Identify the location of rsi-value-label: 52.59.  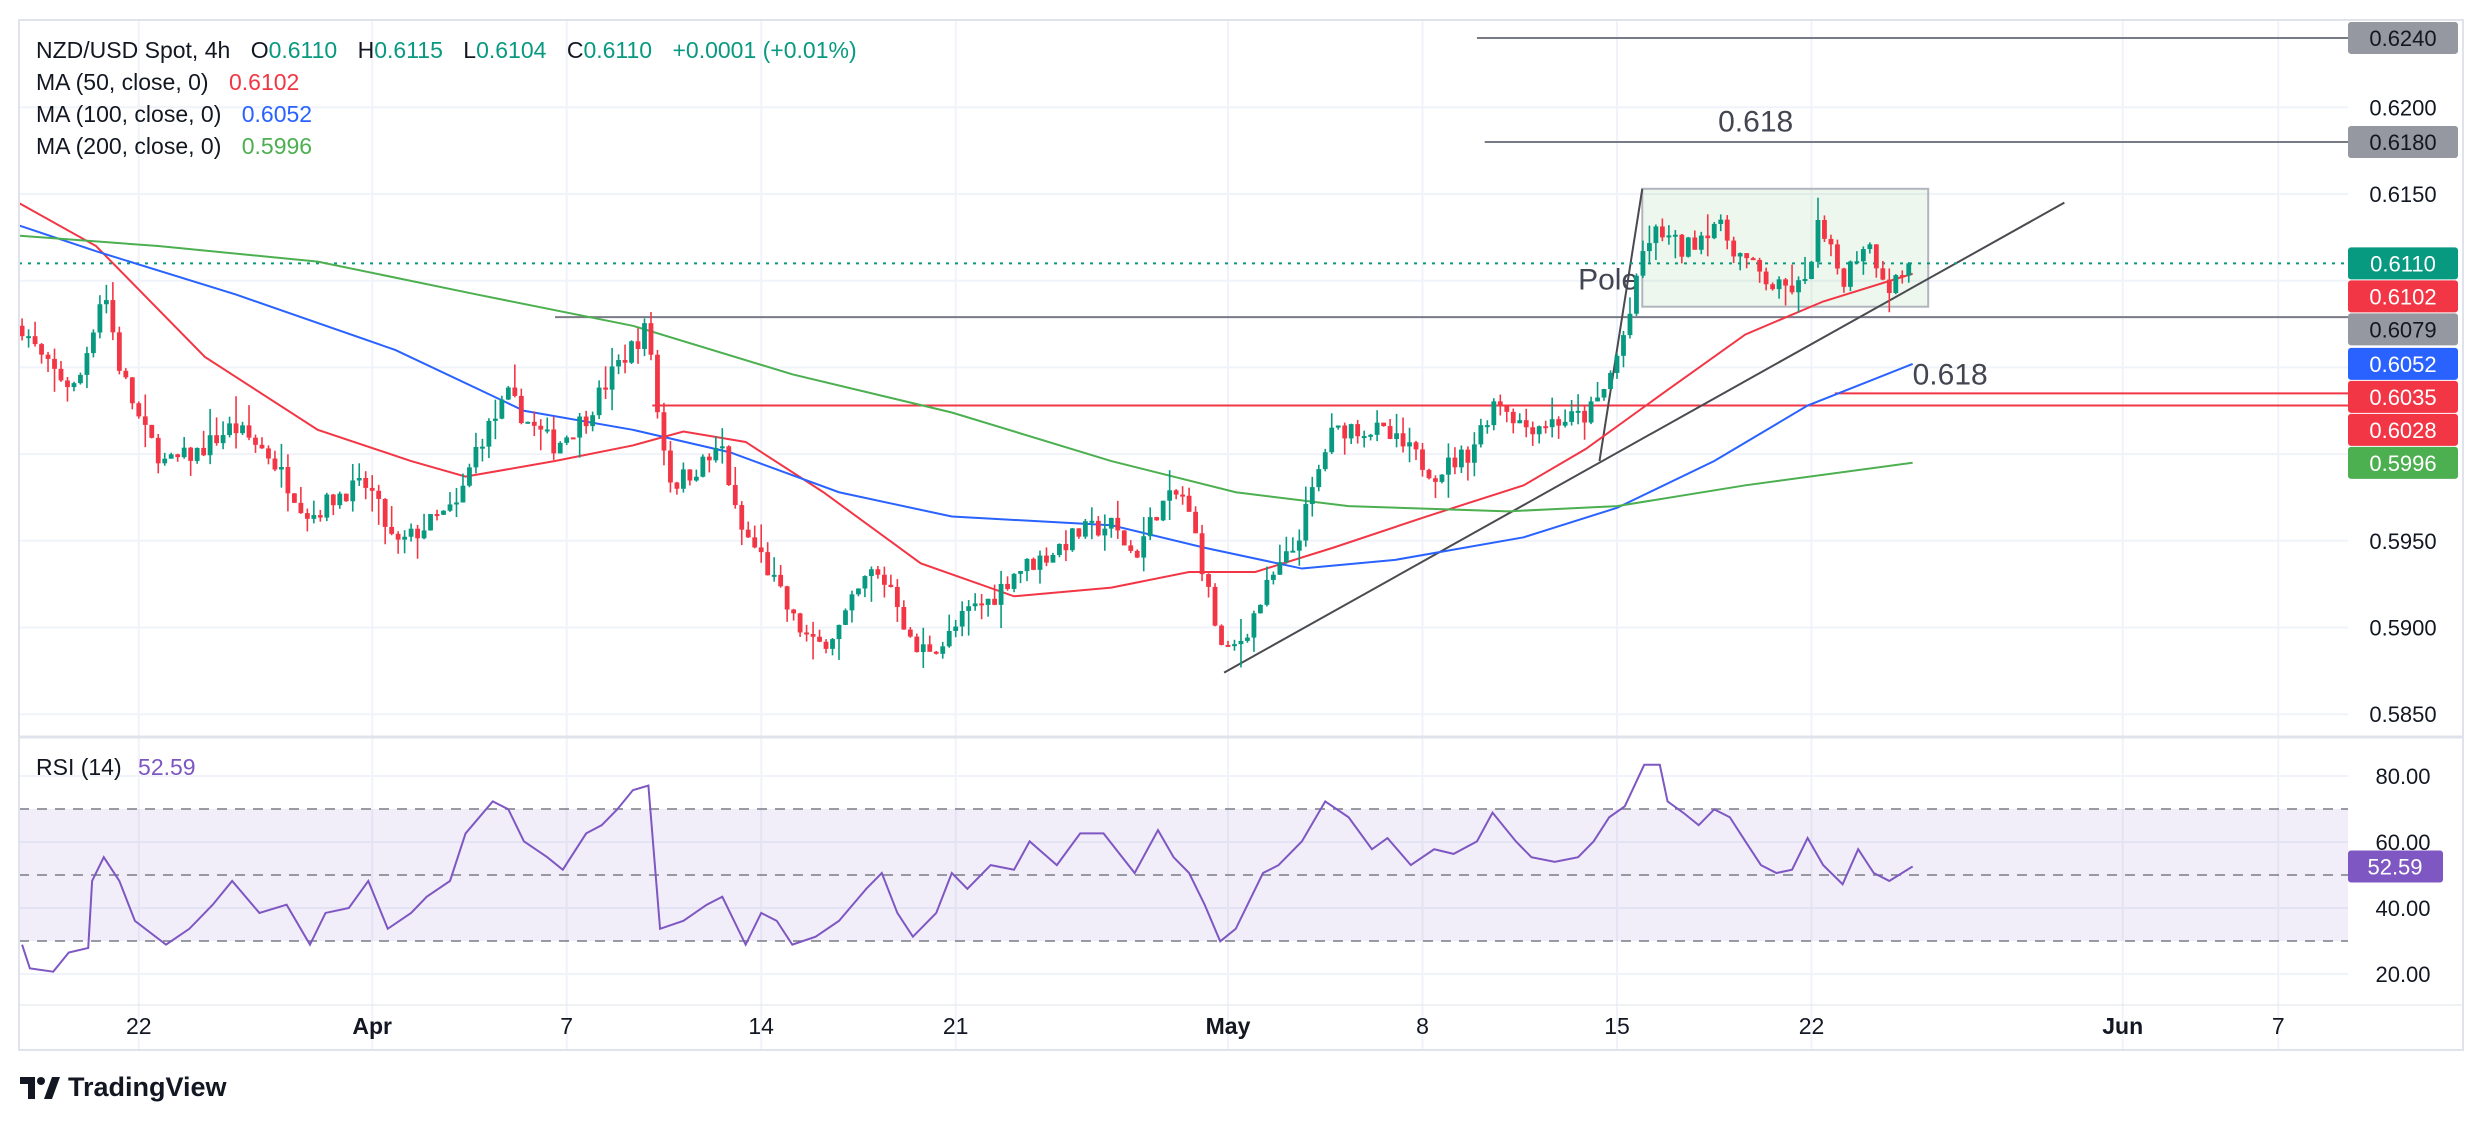
(2395, 866).